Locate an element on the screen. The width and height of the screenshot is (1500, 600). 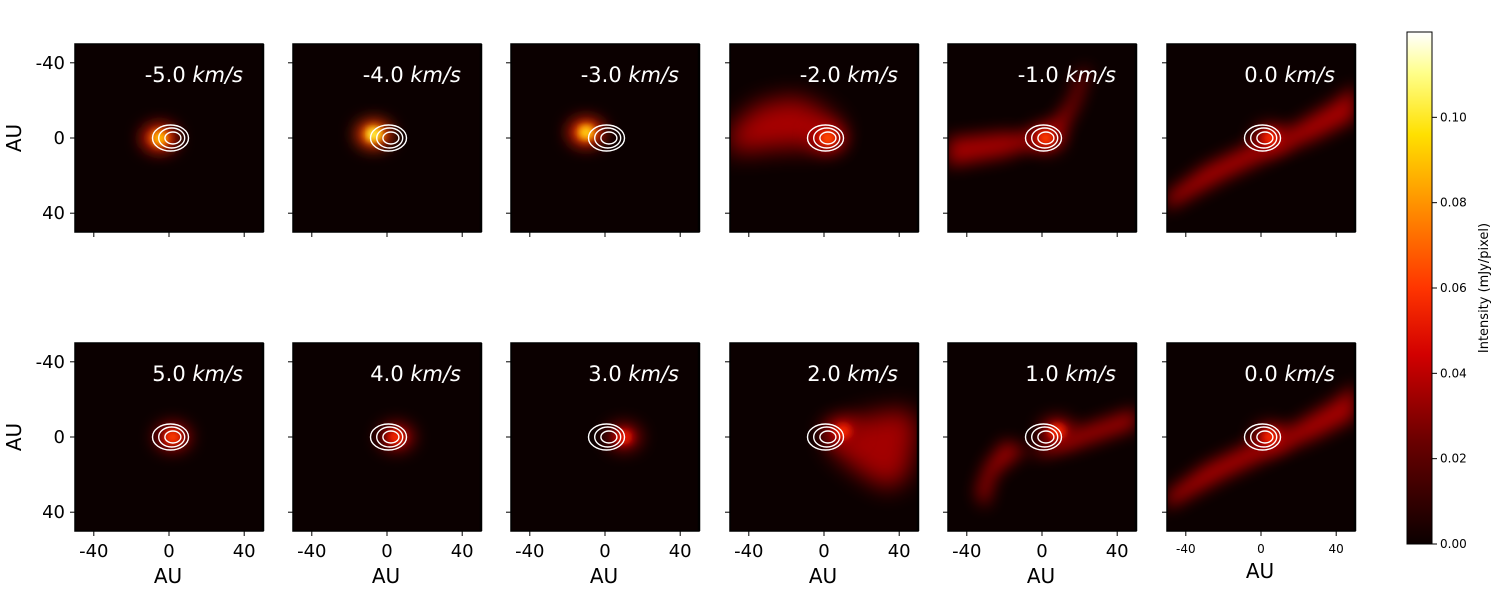
y-axis-label: AU is located at coordinates (14, 437).